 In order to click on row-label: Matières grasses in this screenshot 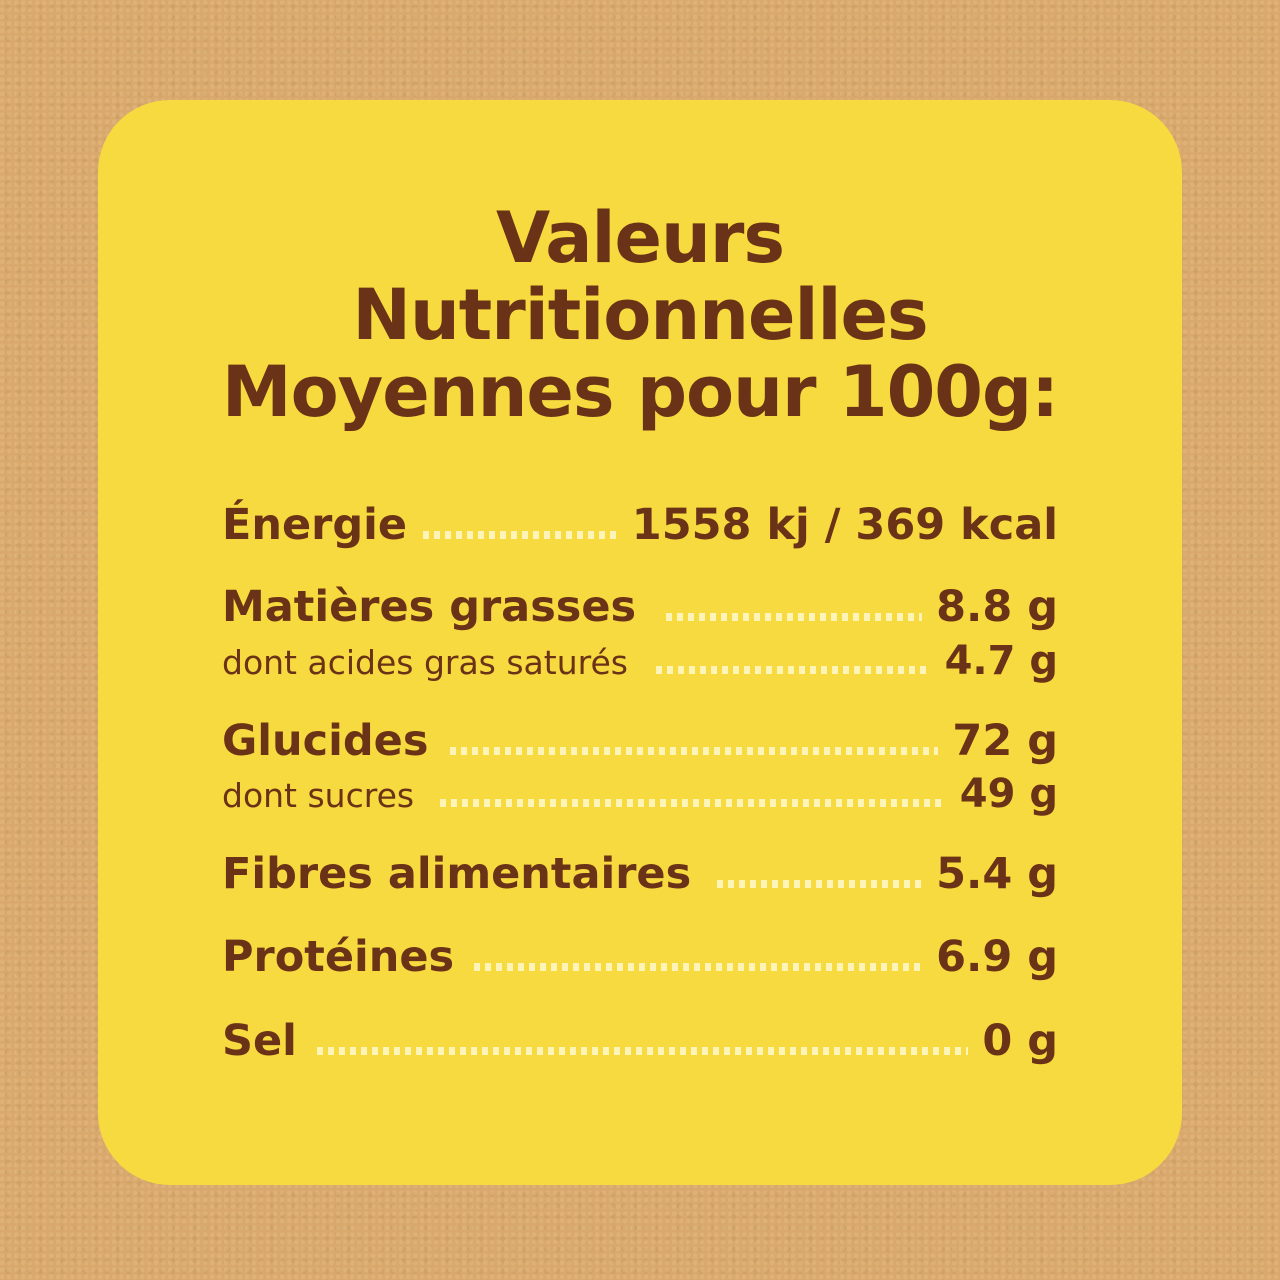, I will do `click(429, 607)`.